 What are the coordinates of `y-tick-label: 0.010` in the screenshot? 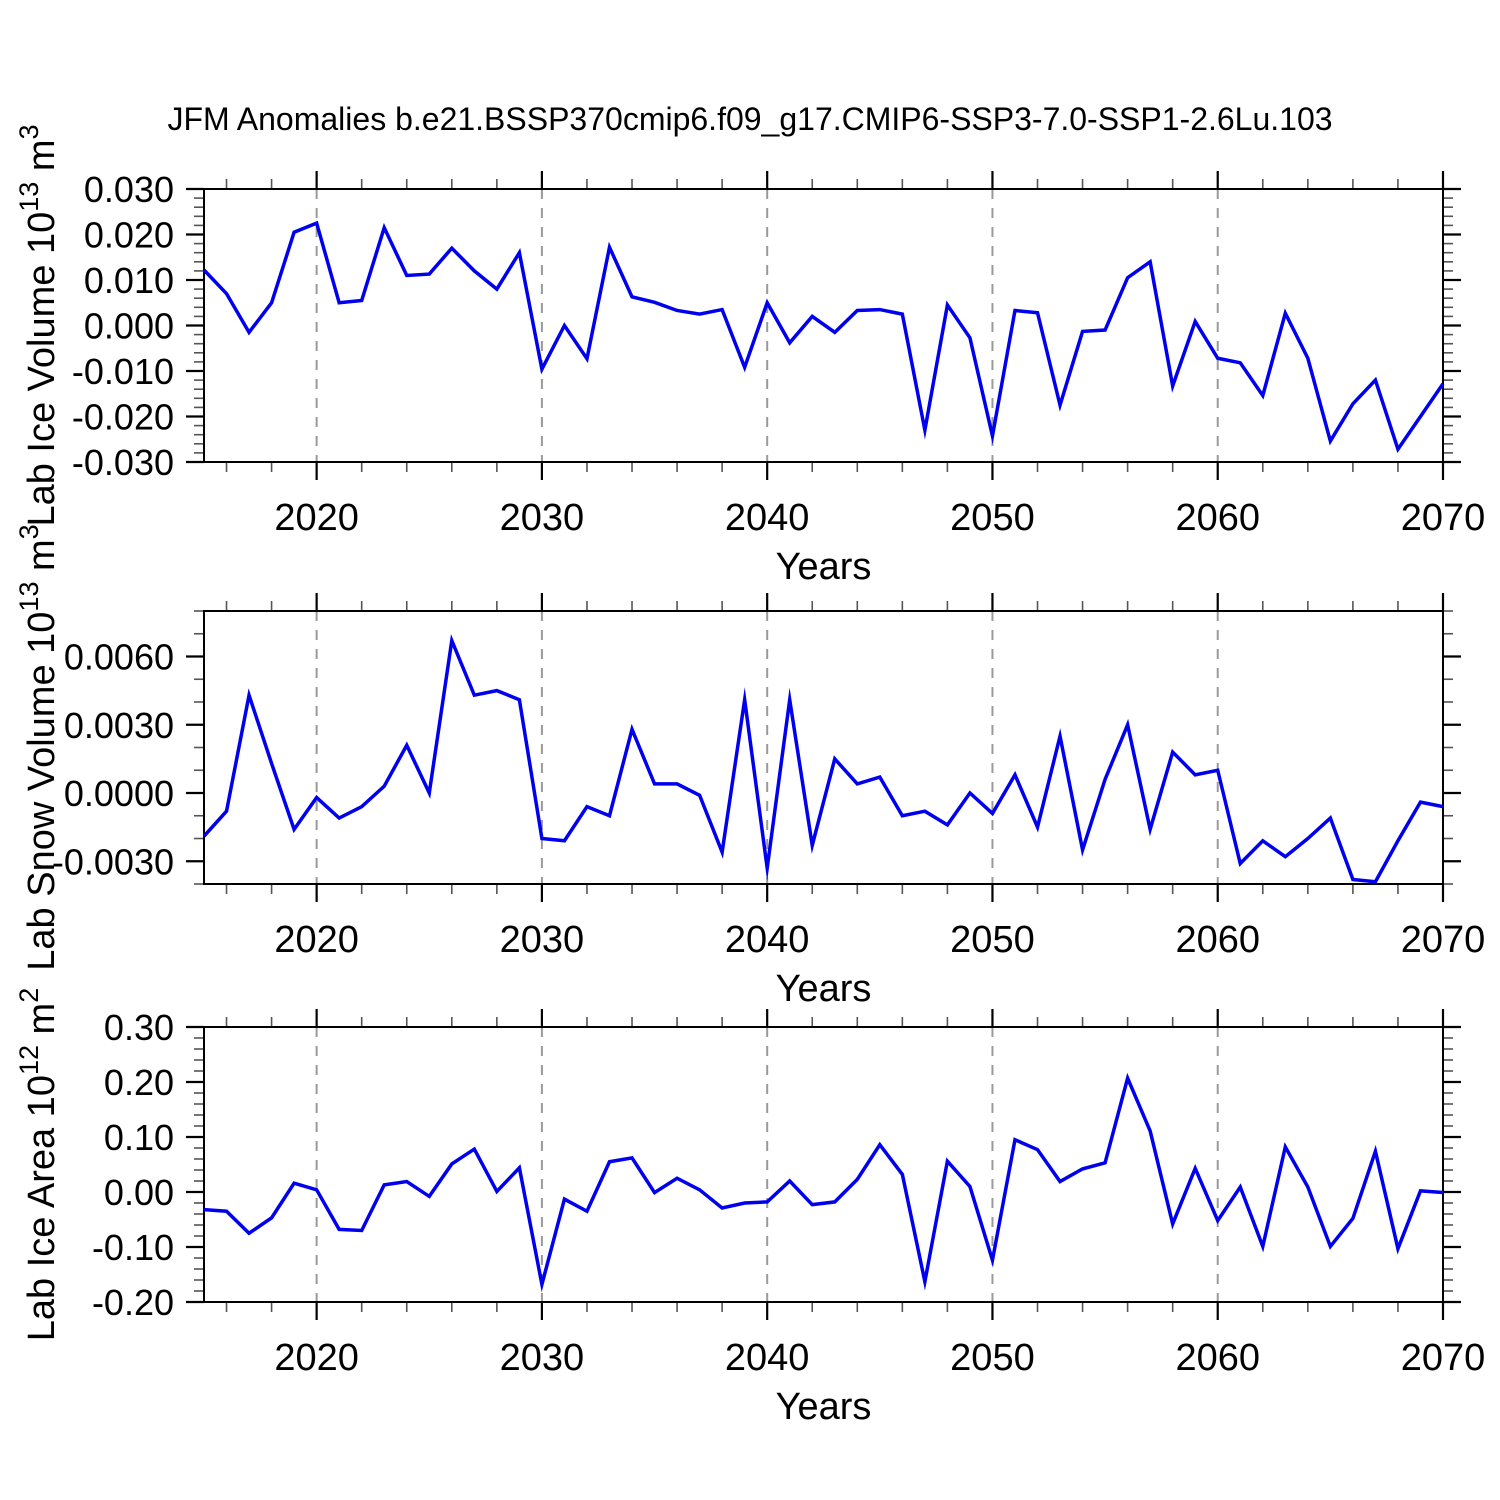 It's located at (129, 280).